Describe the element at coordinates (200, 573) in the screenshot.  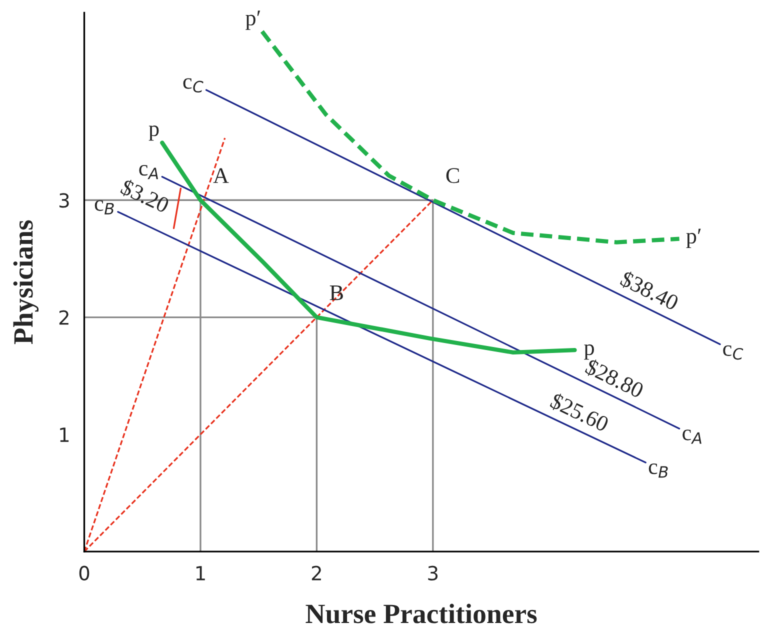
I see `x-tick-label: 1` at that location.